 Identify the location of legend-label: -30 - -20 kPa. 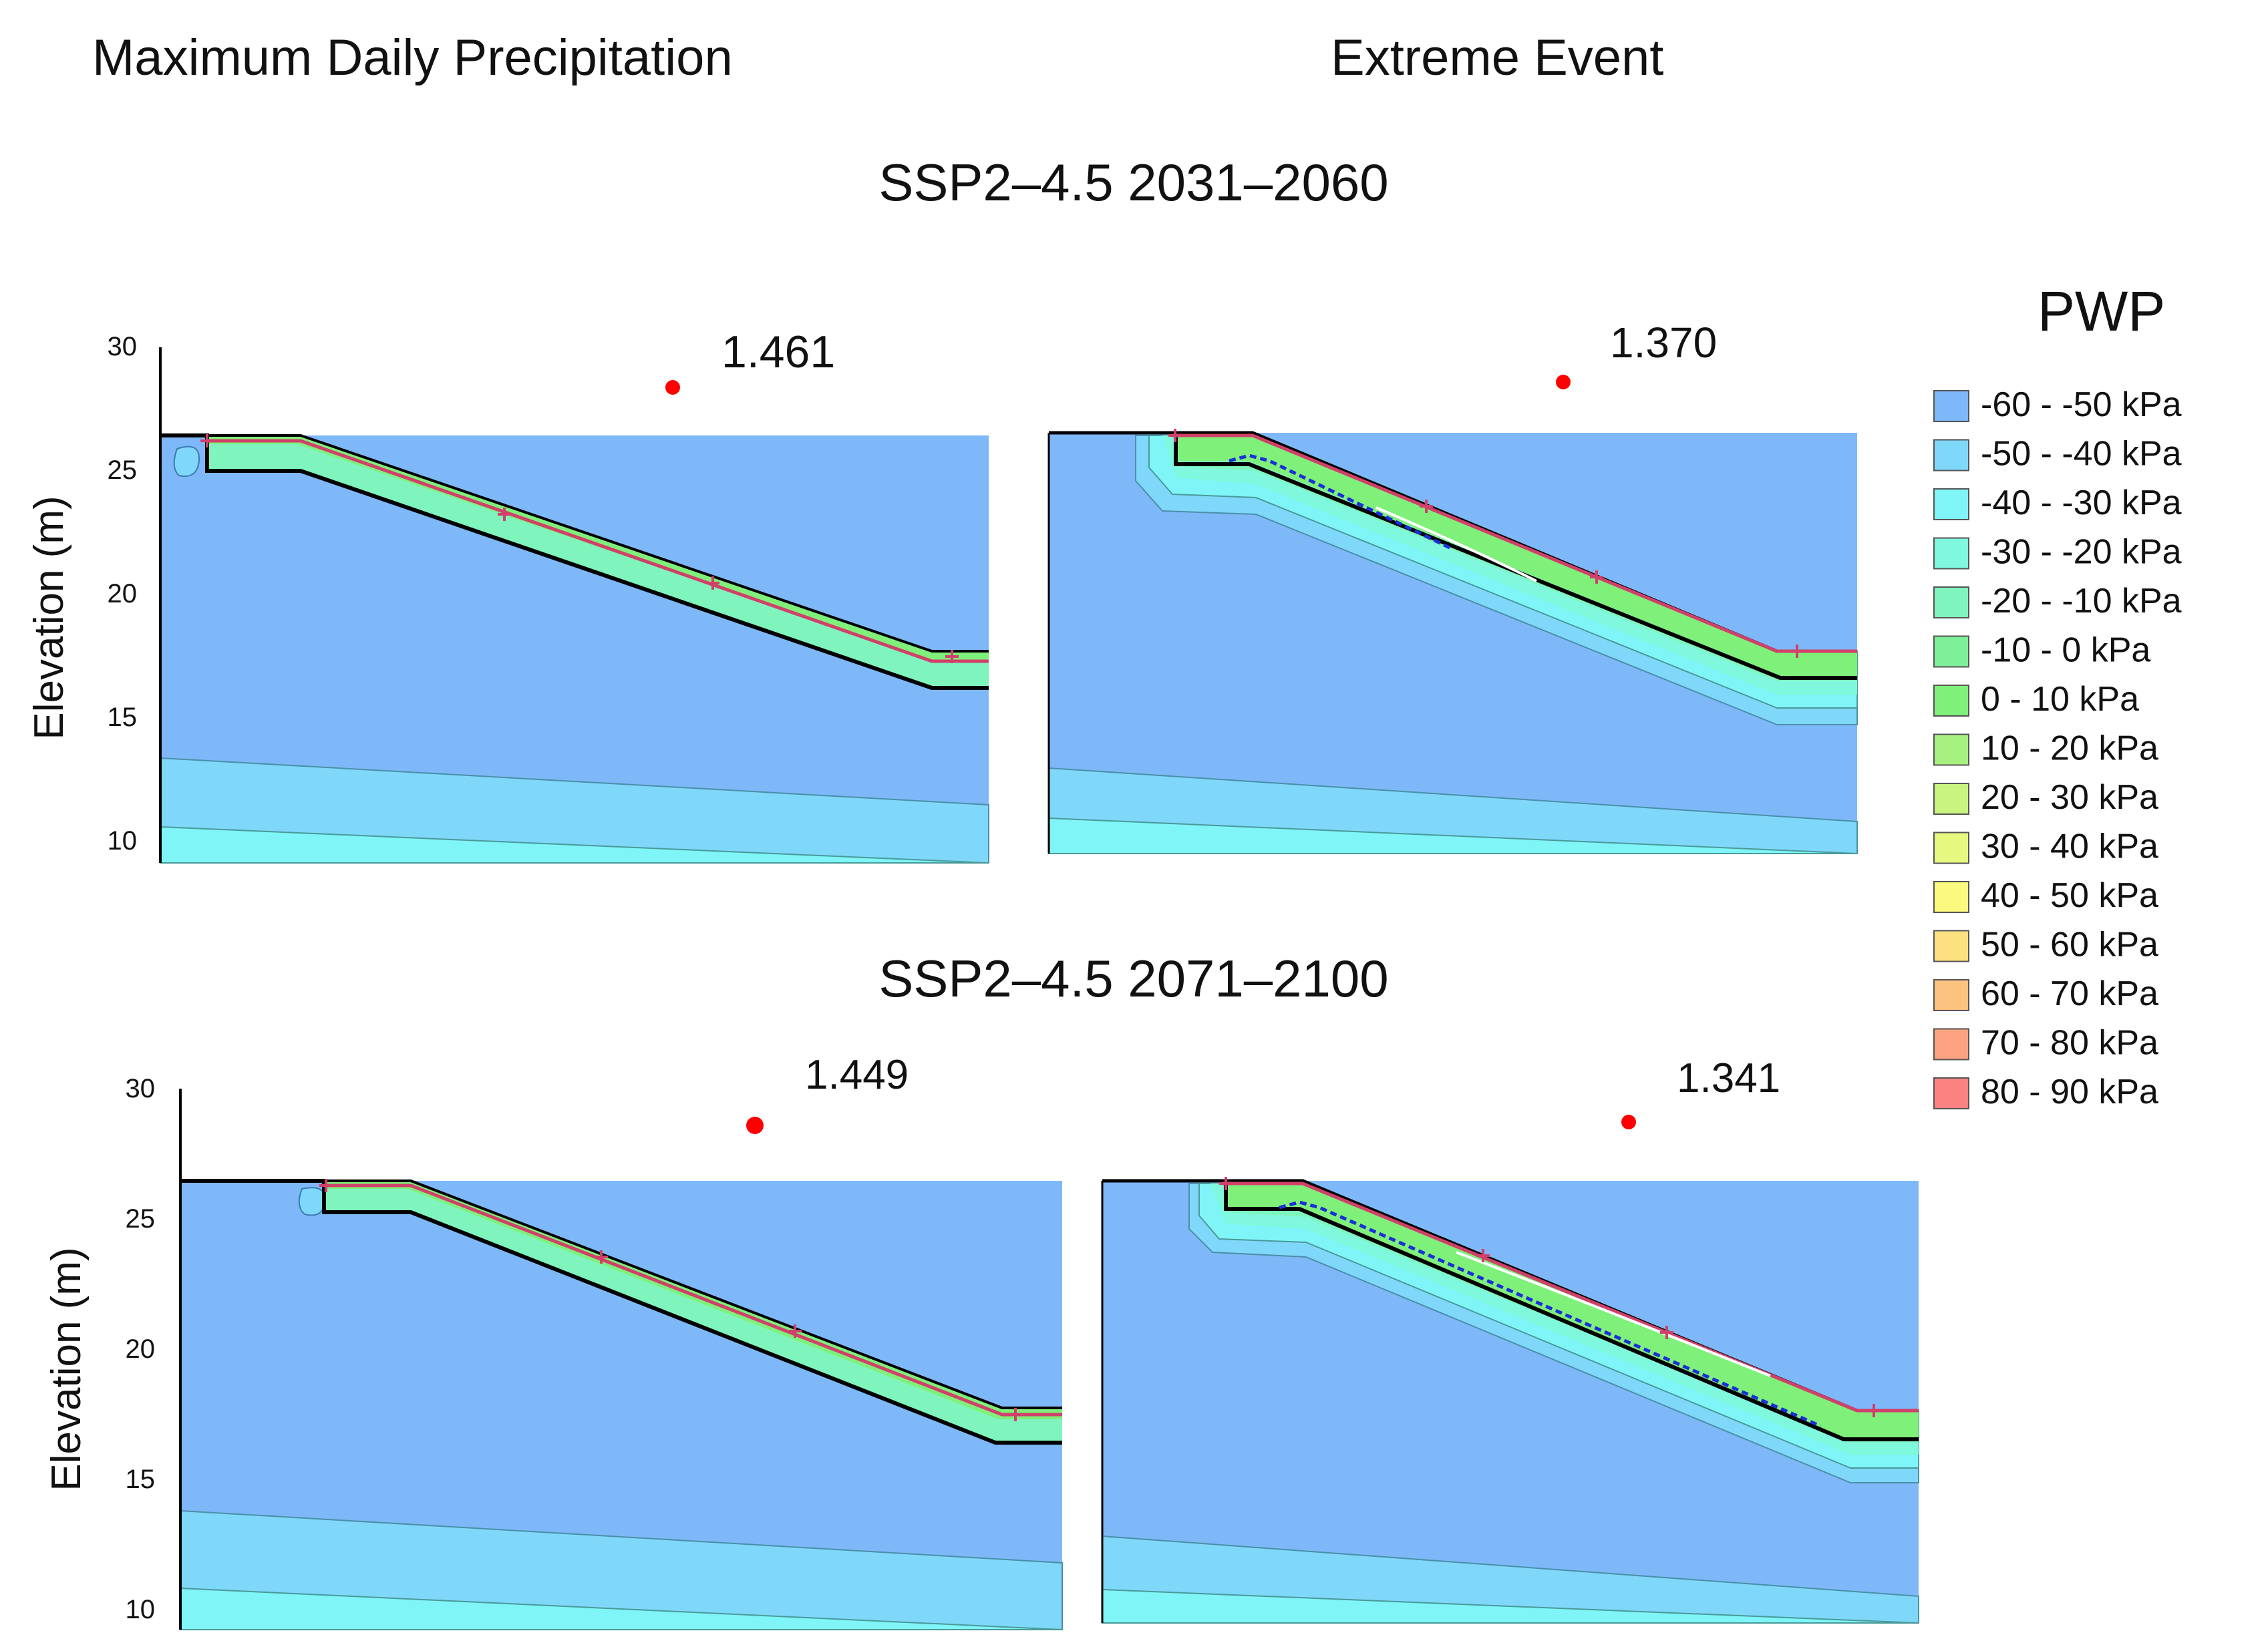
(2081, 552).